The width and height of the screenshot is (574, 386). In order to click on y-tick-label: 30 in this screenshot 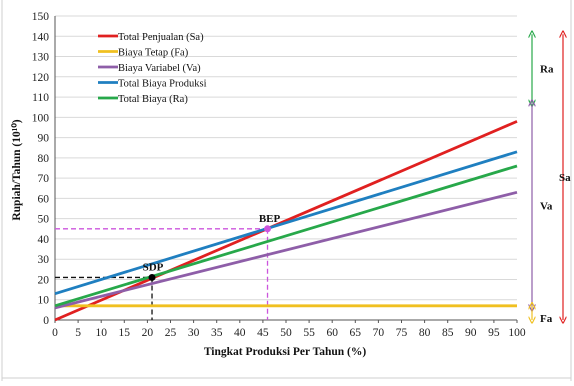, I will do `click(44, 260)`.